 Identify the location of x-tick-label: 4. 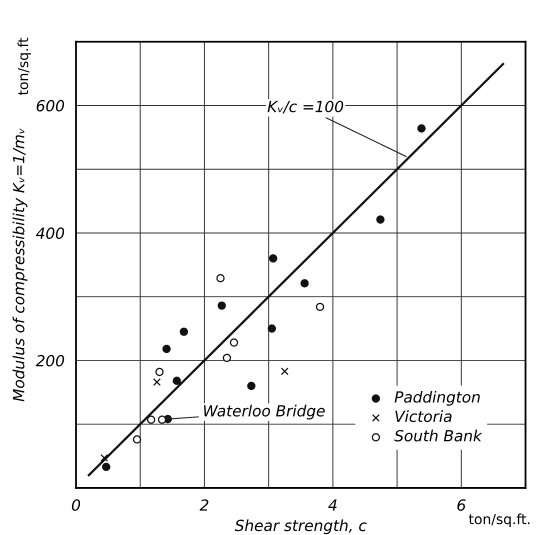
(332, 505).